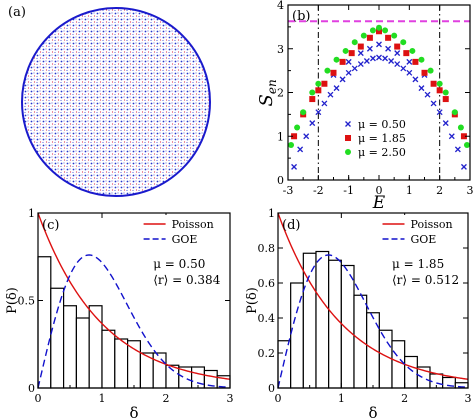  What do you see at coordinates (266, 100) in the screenshot?
I see `y-axis-label-main: S` at bounding box center [266, 100].